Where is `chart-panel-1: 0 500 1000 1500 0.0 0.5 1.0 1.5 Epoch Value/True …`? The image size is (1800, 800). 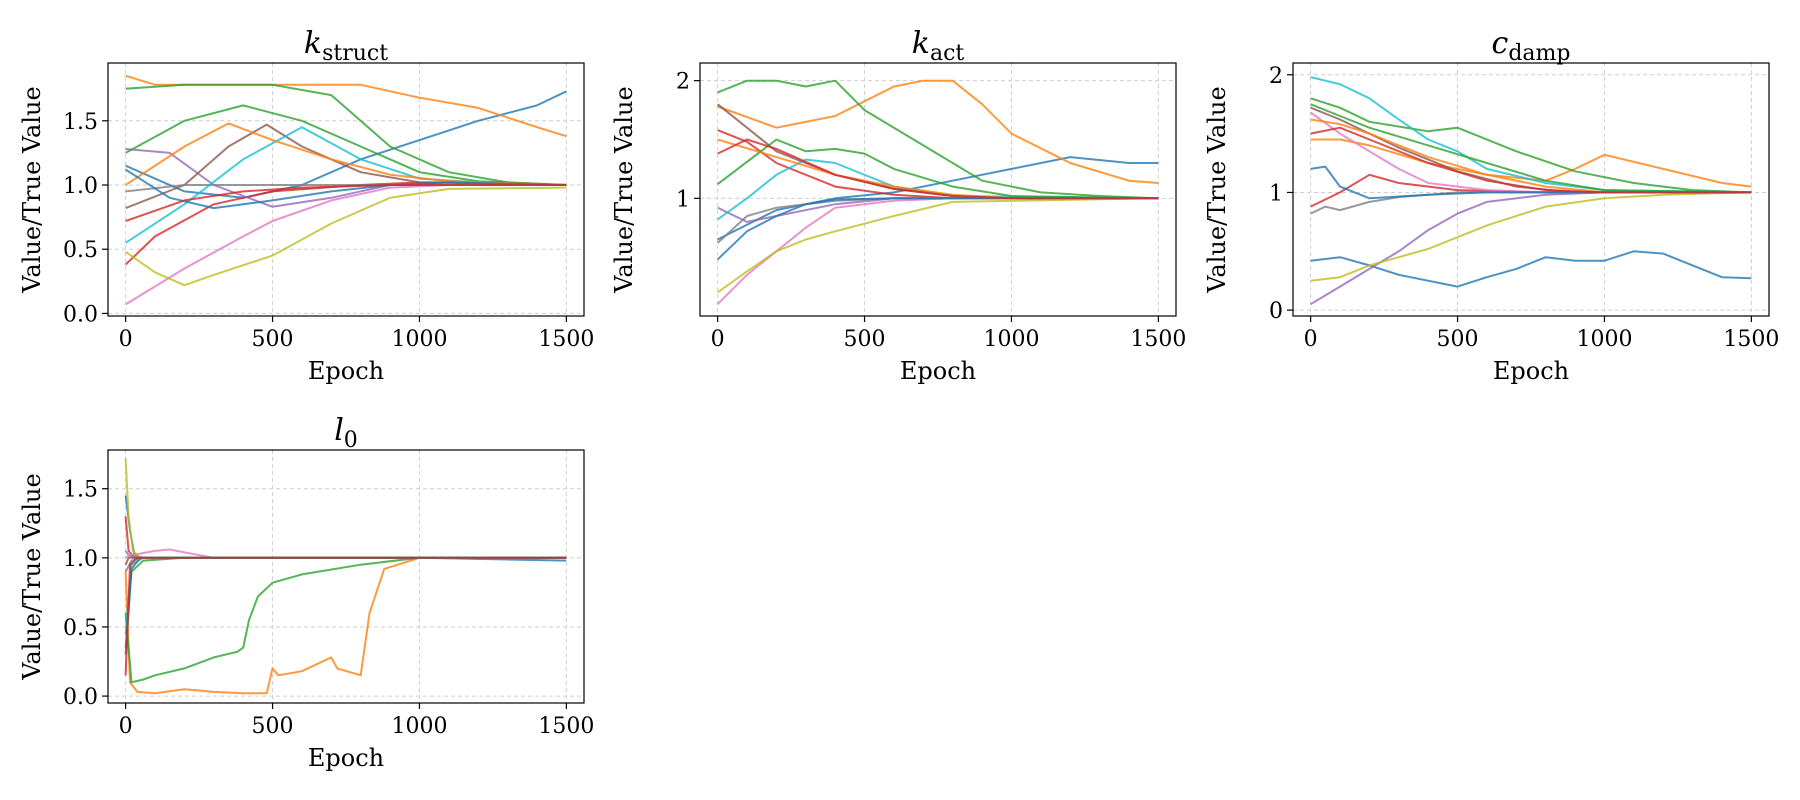
chart-panel-1: 0 500 1000 1500 0.0 0.5 1.0 1.5 Epoch Value/True … is located at coordinates (306, 205).